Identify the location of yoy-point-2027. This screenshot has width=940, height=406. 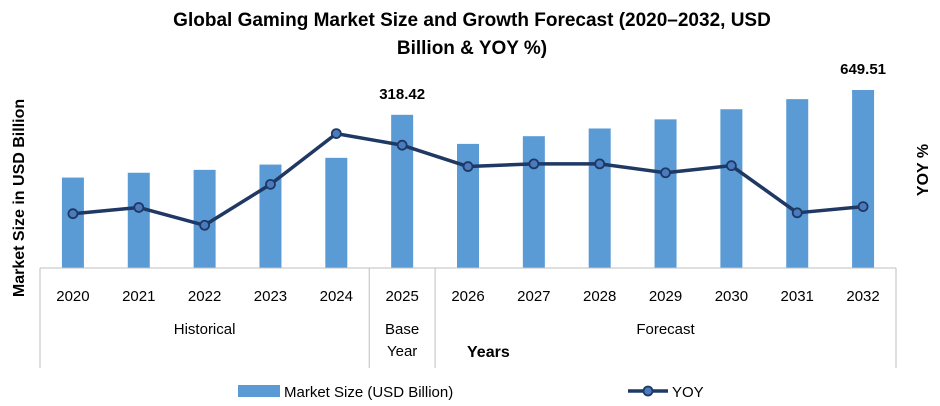
(534, 164).